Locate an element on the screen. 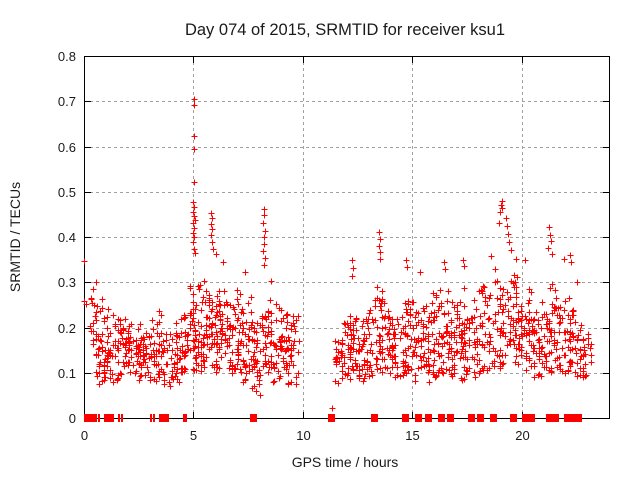 The image size is (640, 480). x-tick-label: 15 is located at coordinates (412, 435).